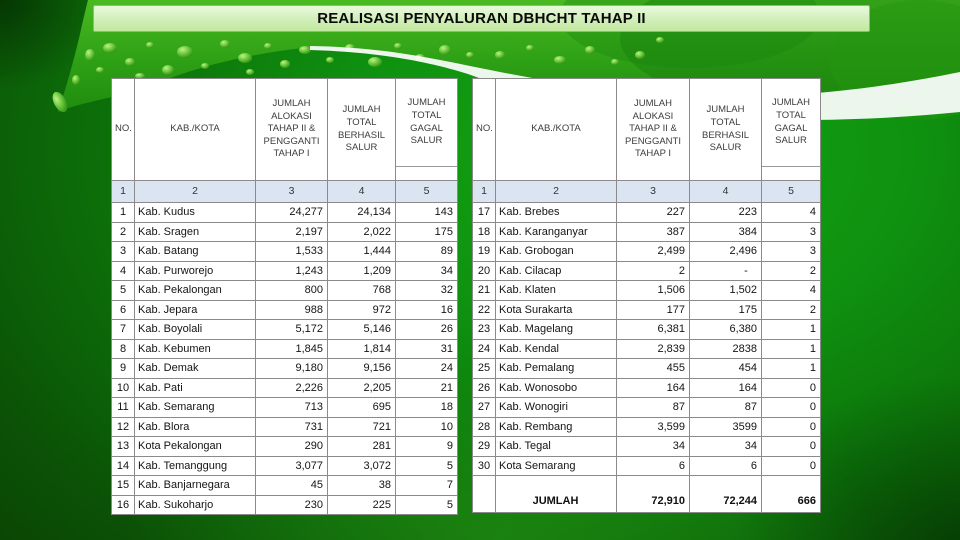 The image size is (960, 540). What do you see at coordinates (284, 309) in the screenshot?
I see `table-row: 6 Kab. Jepara 988 972 16` at bounding box center [284, 309].